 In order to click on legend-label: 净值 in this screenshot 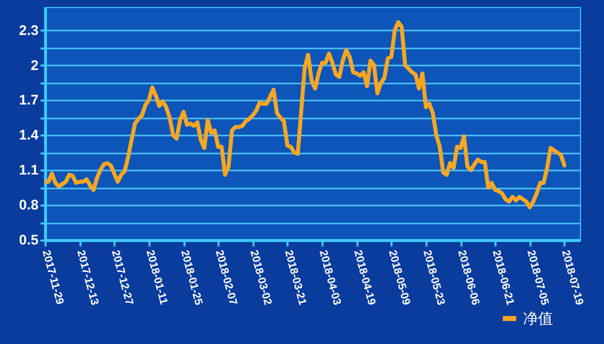, I will do `click(538, 319)`.